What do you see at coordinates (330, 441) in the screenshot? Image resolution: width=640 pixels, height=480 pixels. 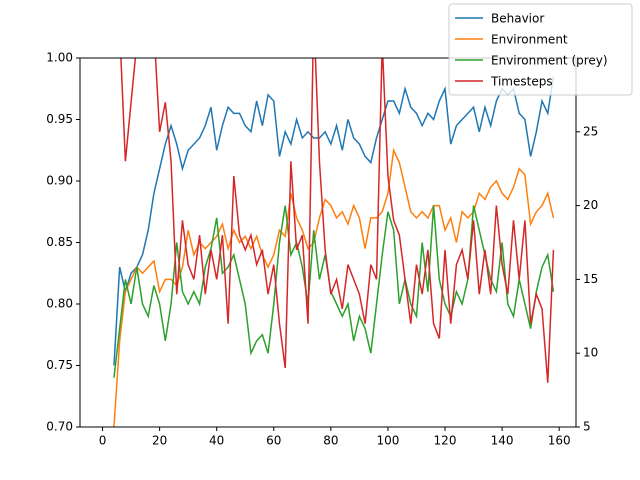 I see `x-tick-label: 80` at bounding box center [330, 441].